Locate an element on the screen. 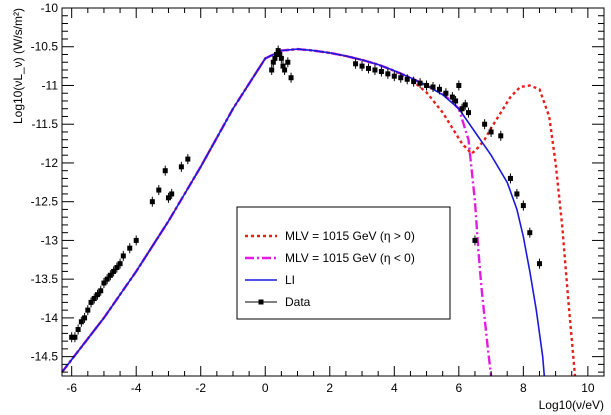  y-tick-label: -13 is located at coordinates (50, 240).